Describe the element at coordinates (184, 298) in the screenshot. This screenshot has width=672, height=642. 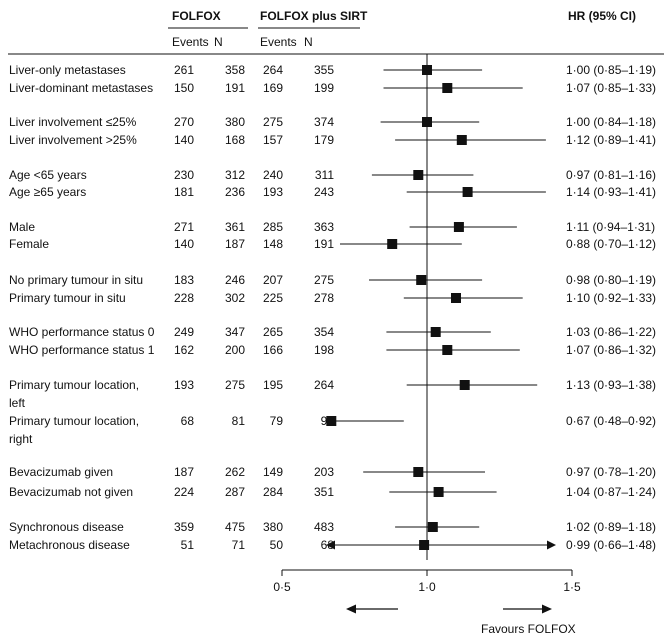
I see `folfox-events: 228` at that location.